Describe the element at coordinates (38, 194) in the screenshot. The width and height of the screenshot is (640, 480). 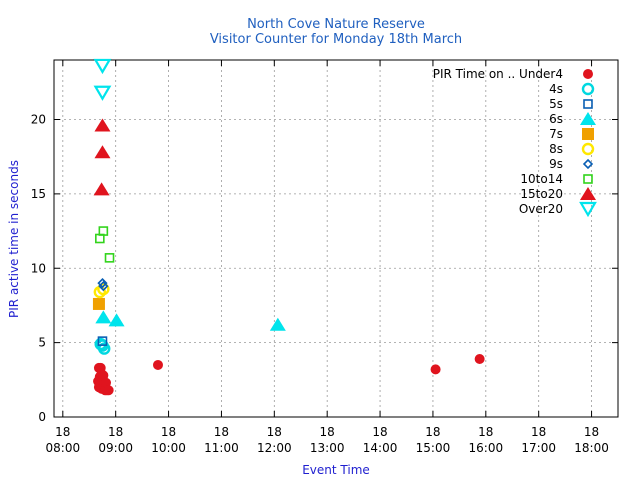
I see `y-tick-label: 15` at that location.